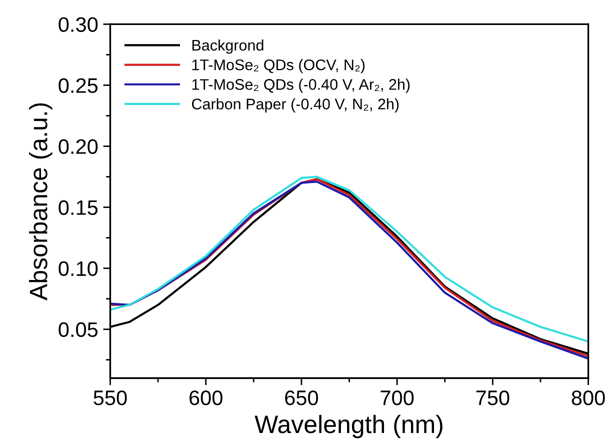  Describe the element at coordinates (78, 146) in the screenshot. I see `y-tick-label: 0.20` at that location.